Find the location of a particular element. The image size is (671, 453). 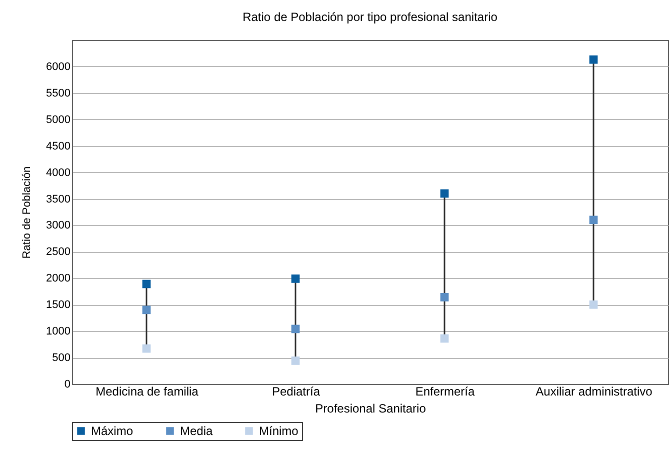

y-axis-title: Ratio de Población is located at coordinates (27, 212).